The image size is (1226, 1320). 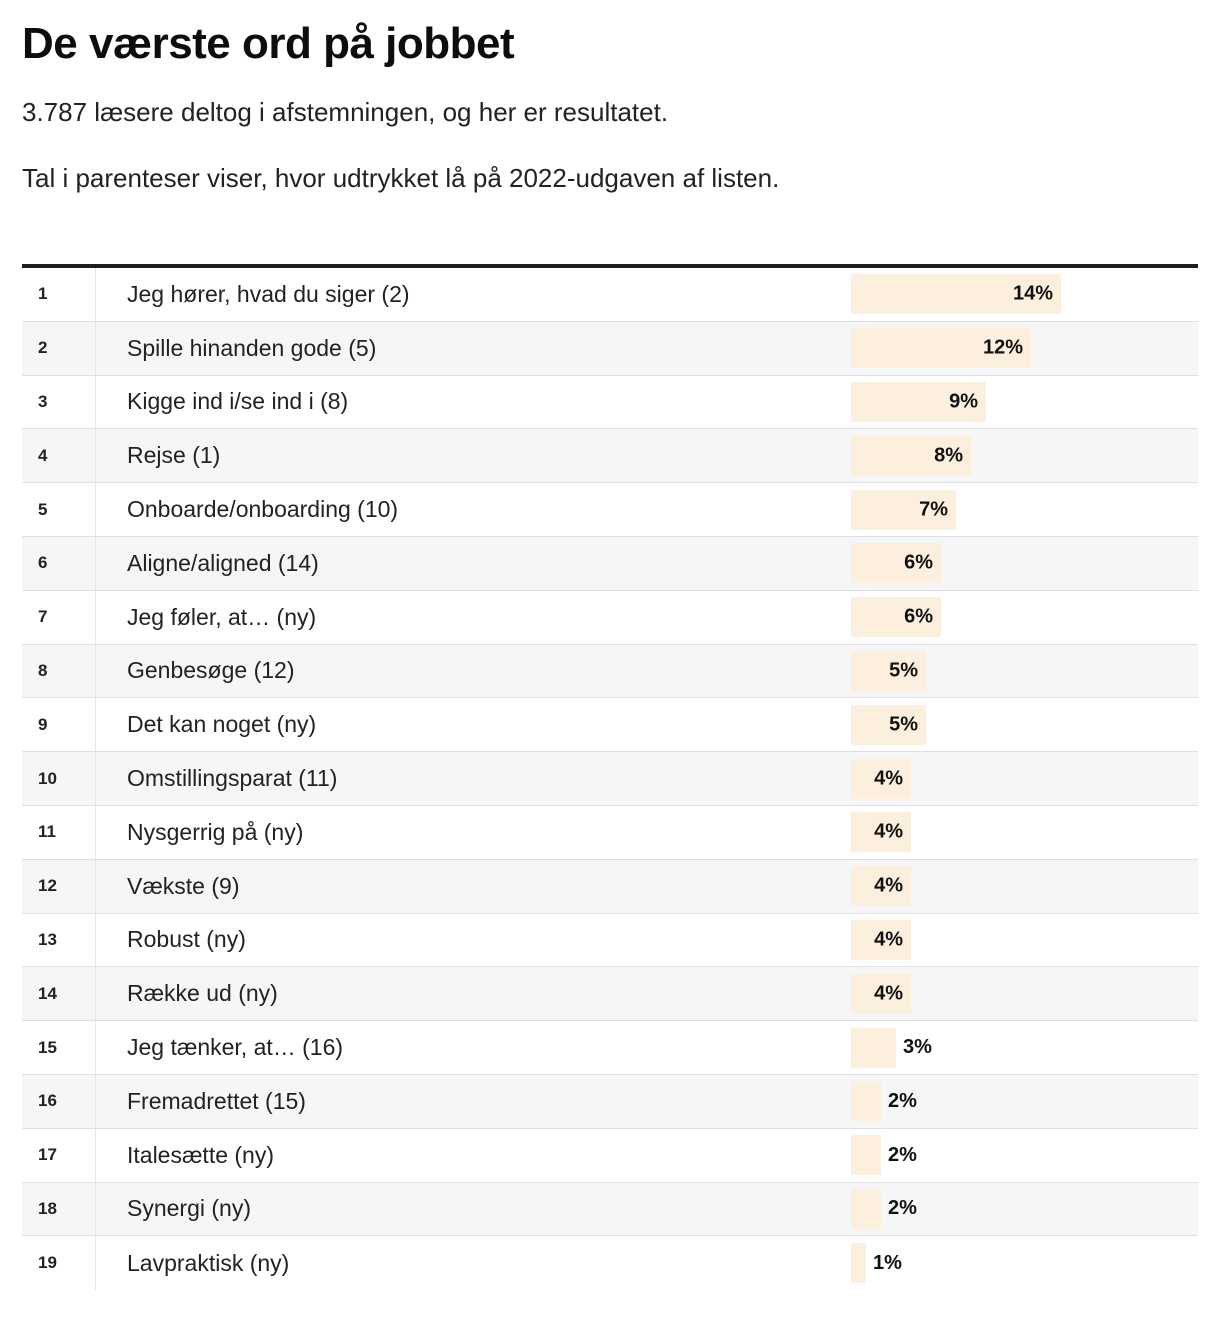 What do you see at coordinates (610, 617) in the screenshot?
I see `table-row: 7 Jeg føler, at… (ny) 6%` at bounding box center [610, 617].